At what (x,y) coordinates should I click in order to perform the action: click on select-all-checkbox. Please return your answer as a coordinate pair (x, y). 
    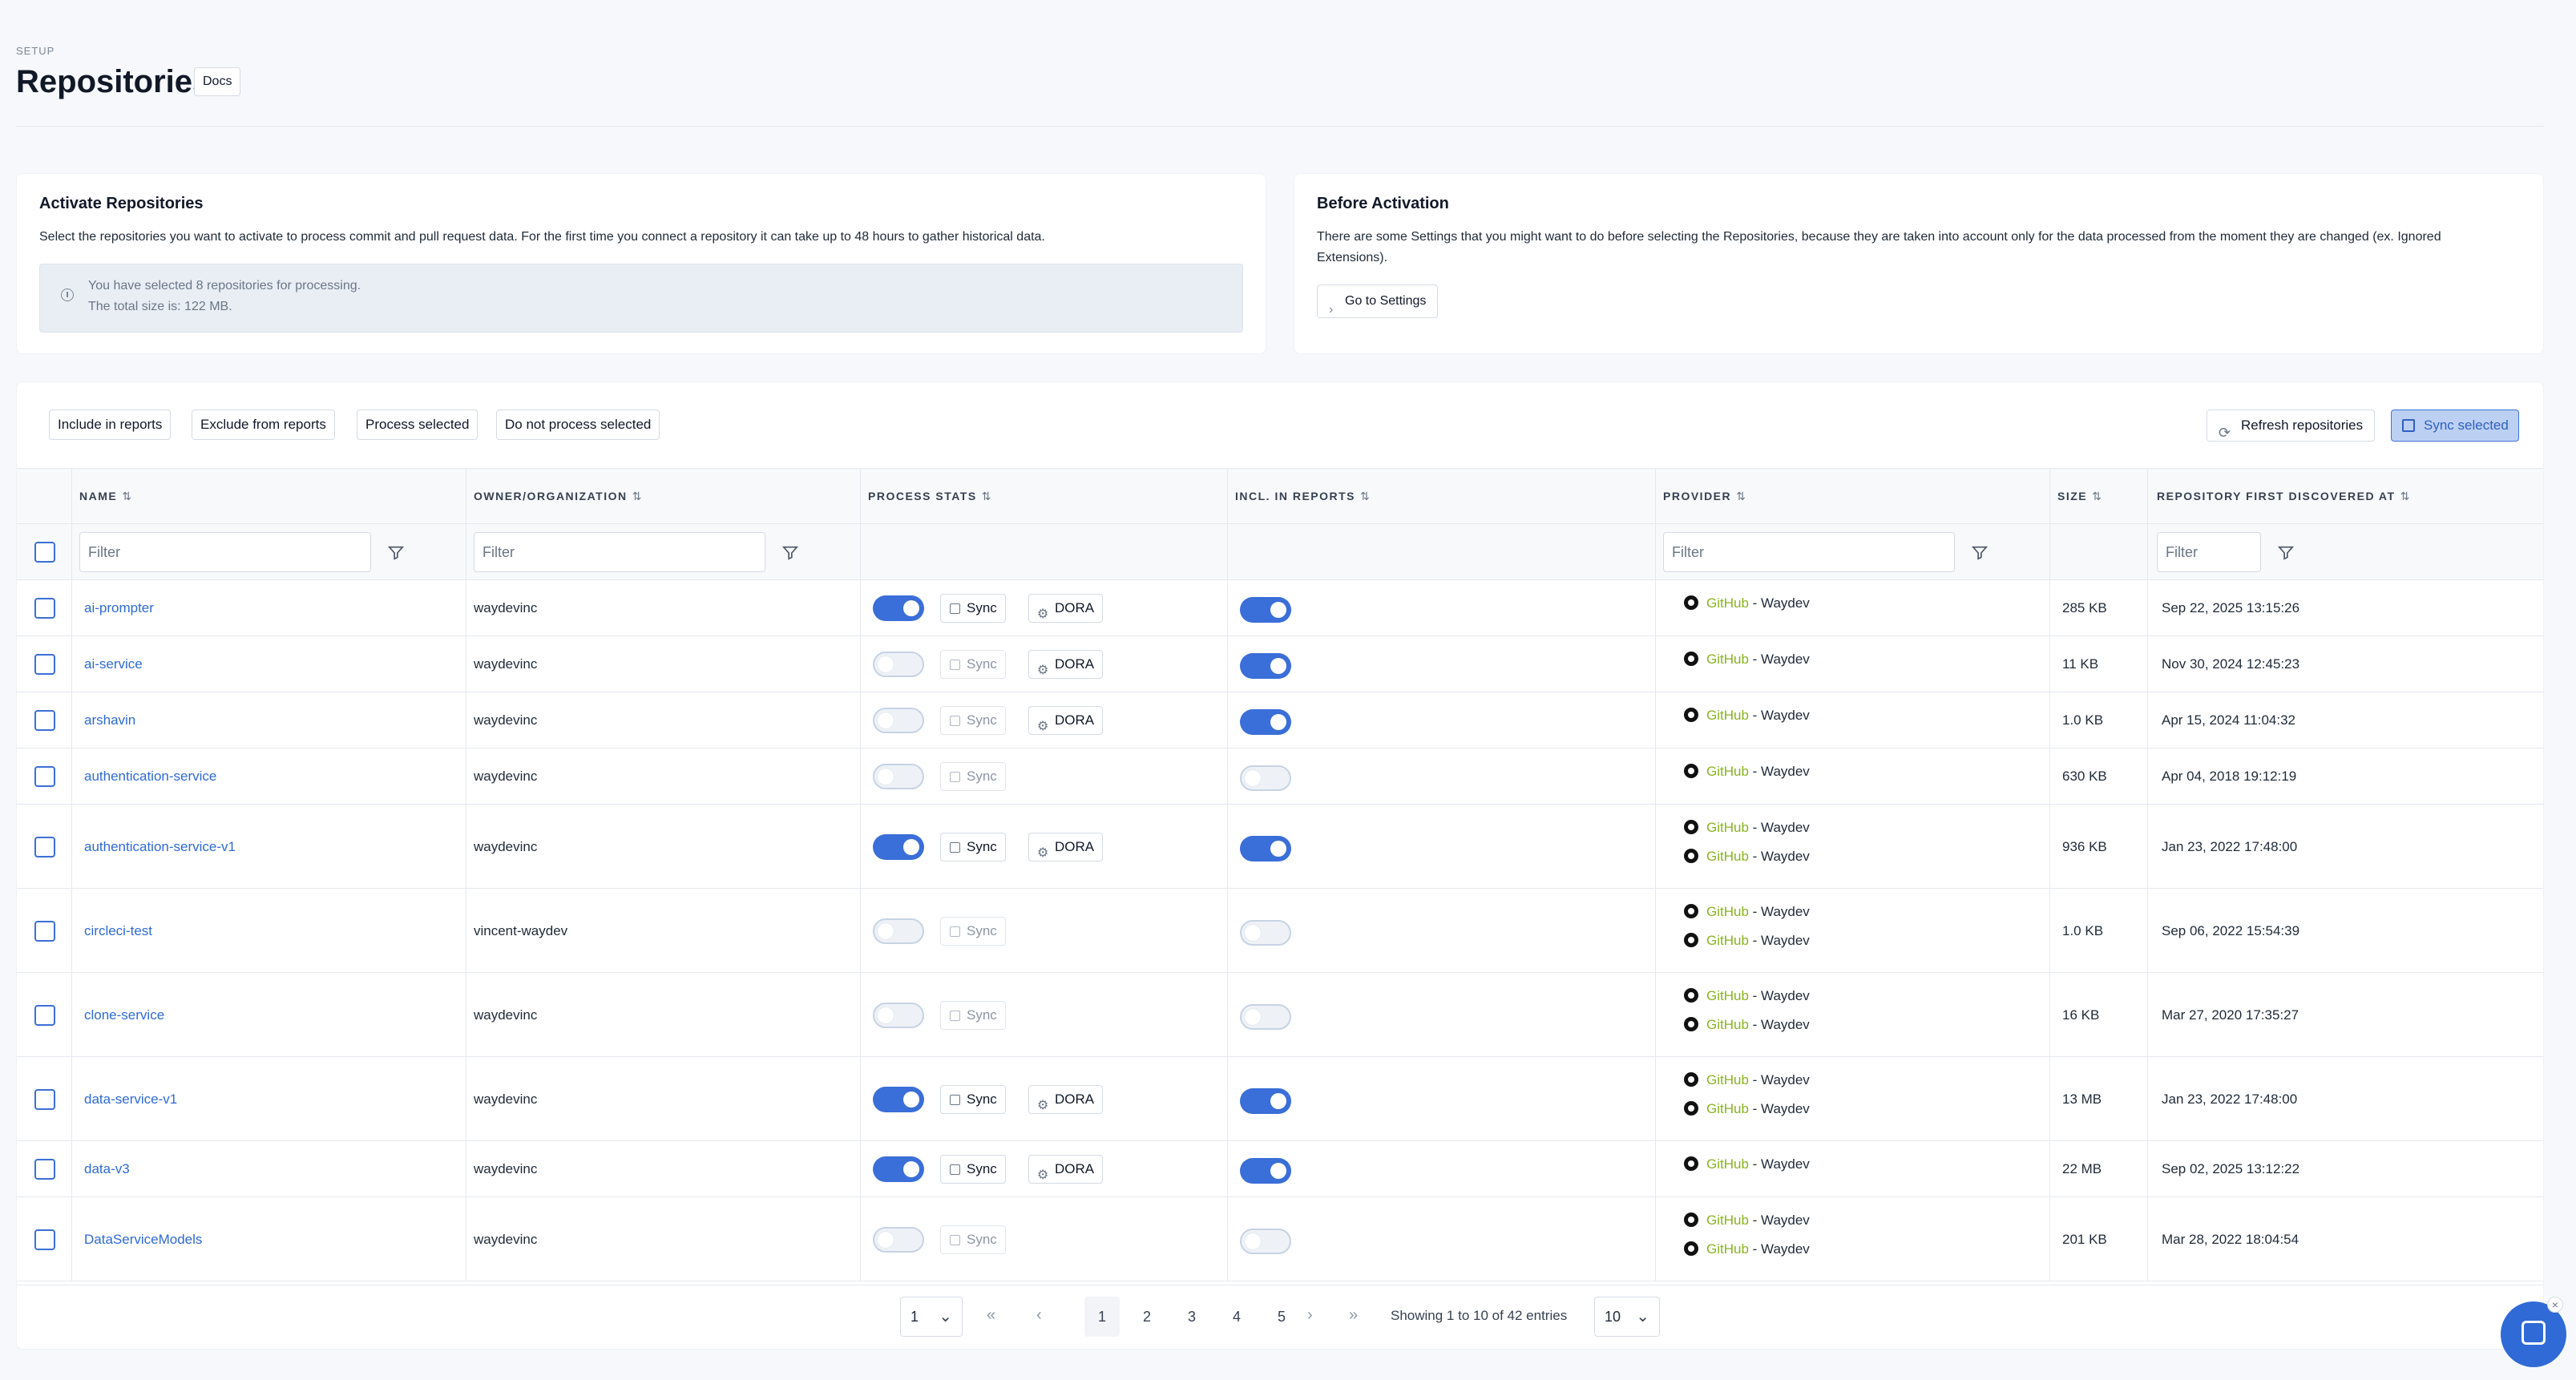
    Looking at the image, I should click on (45, 552).